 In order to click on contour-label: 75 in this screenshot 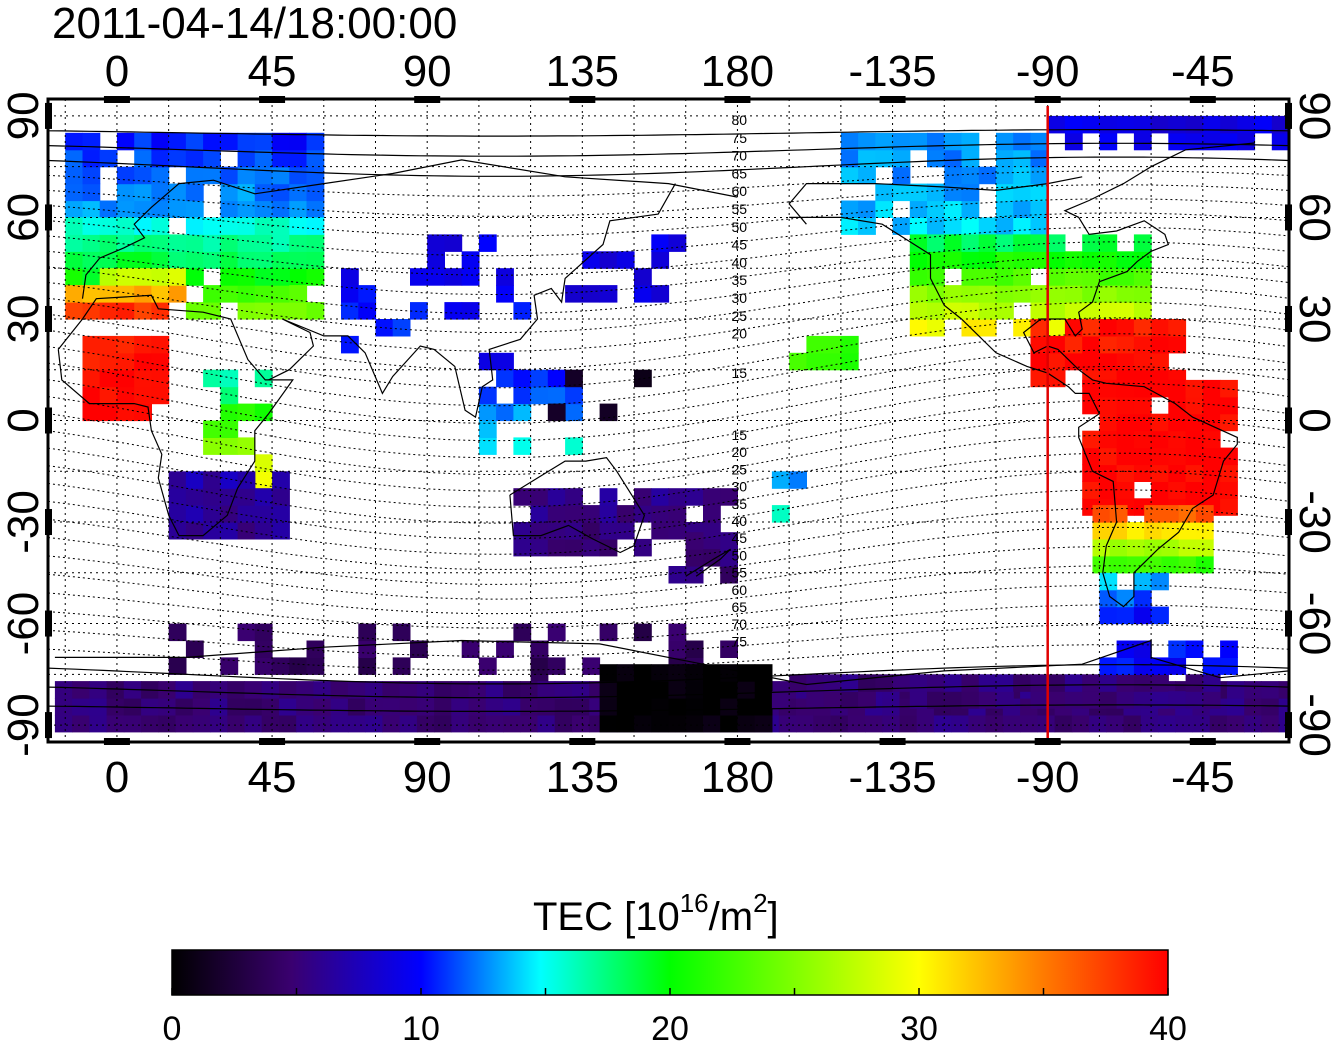, I will do `click(739, 138)`.